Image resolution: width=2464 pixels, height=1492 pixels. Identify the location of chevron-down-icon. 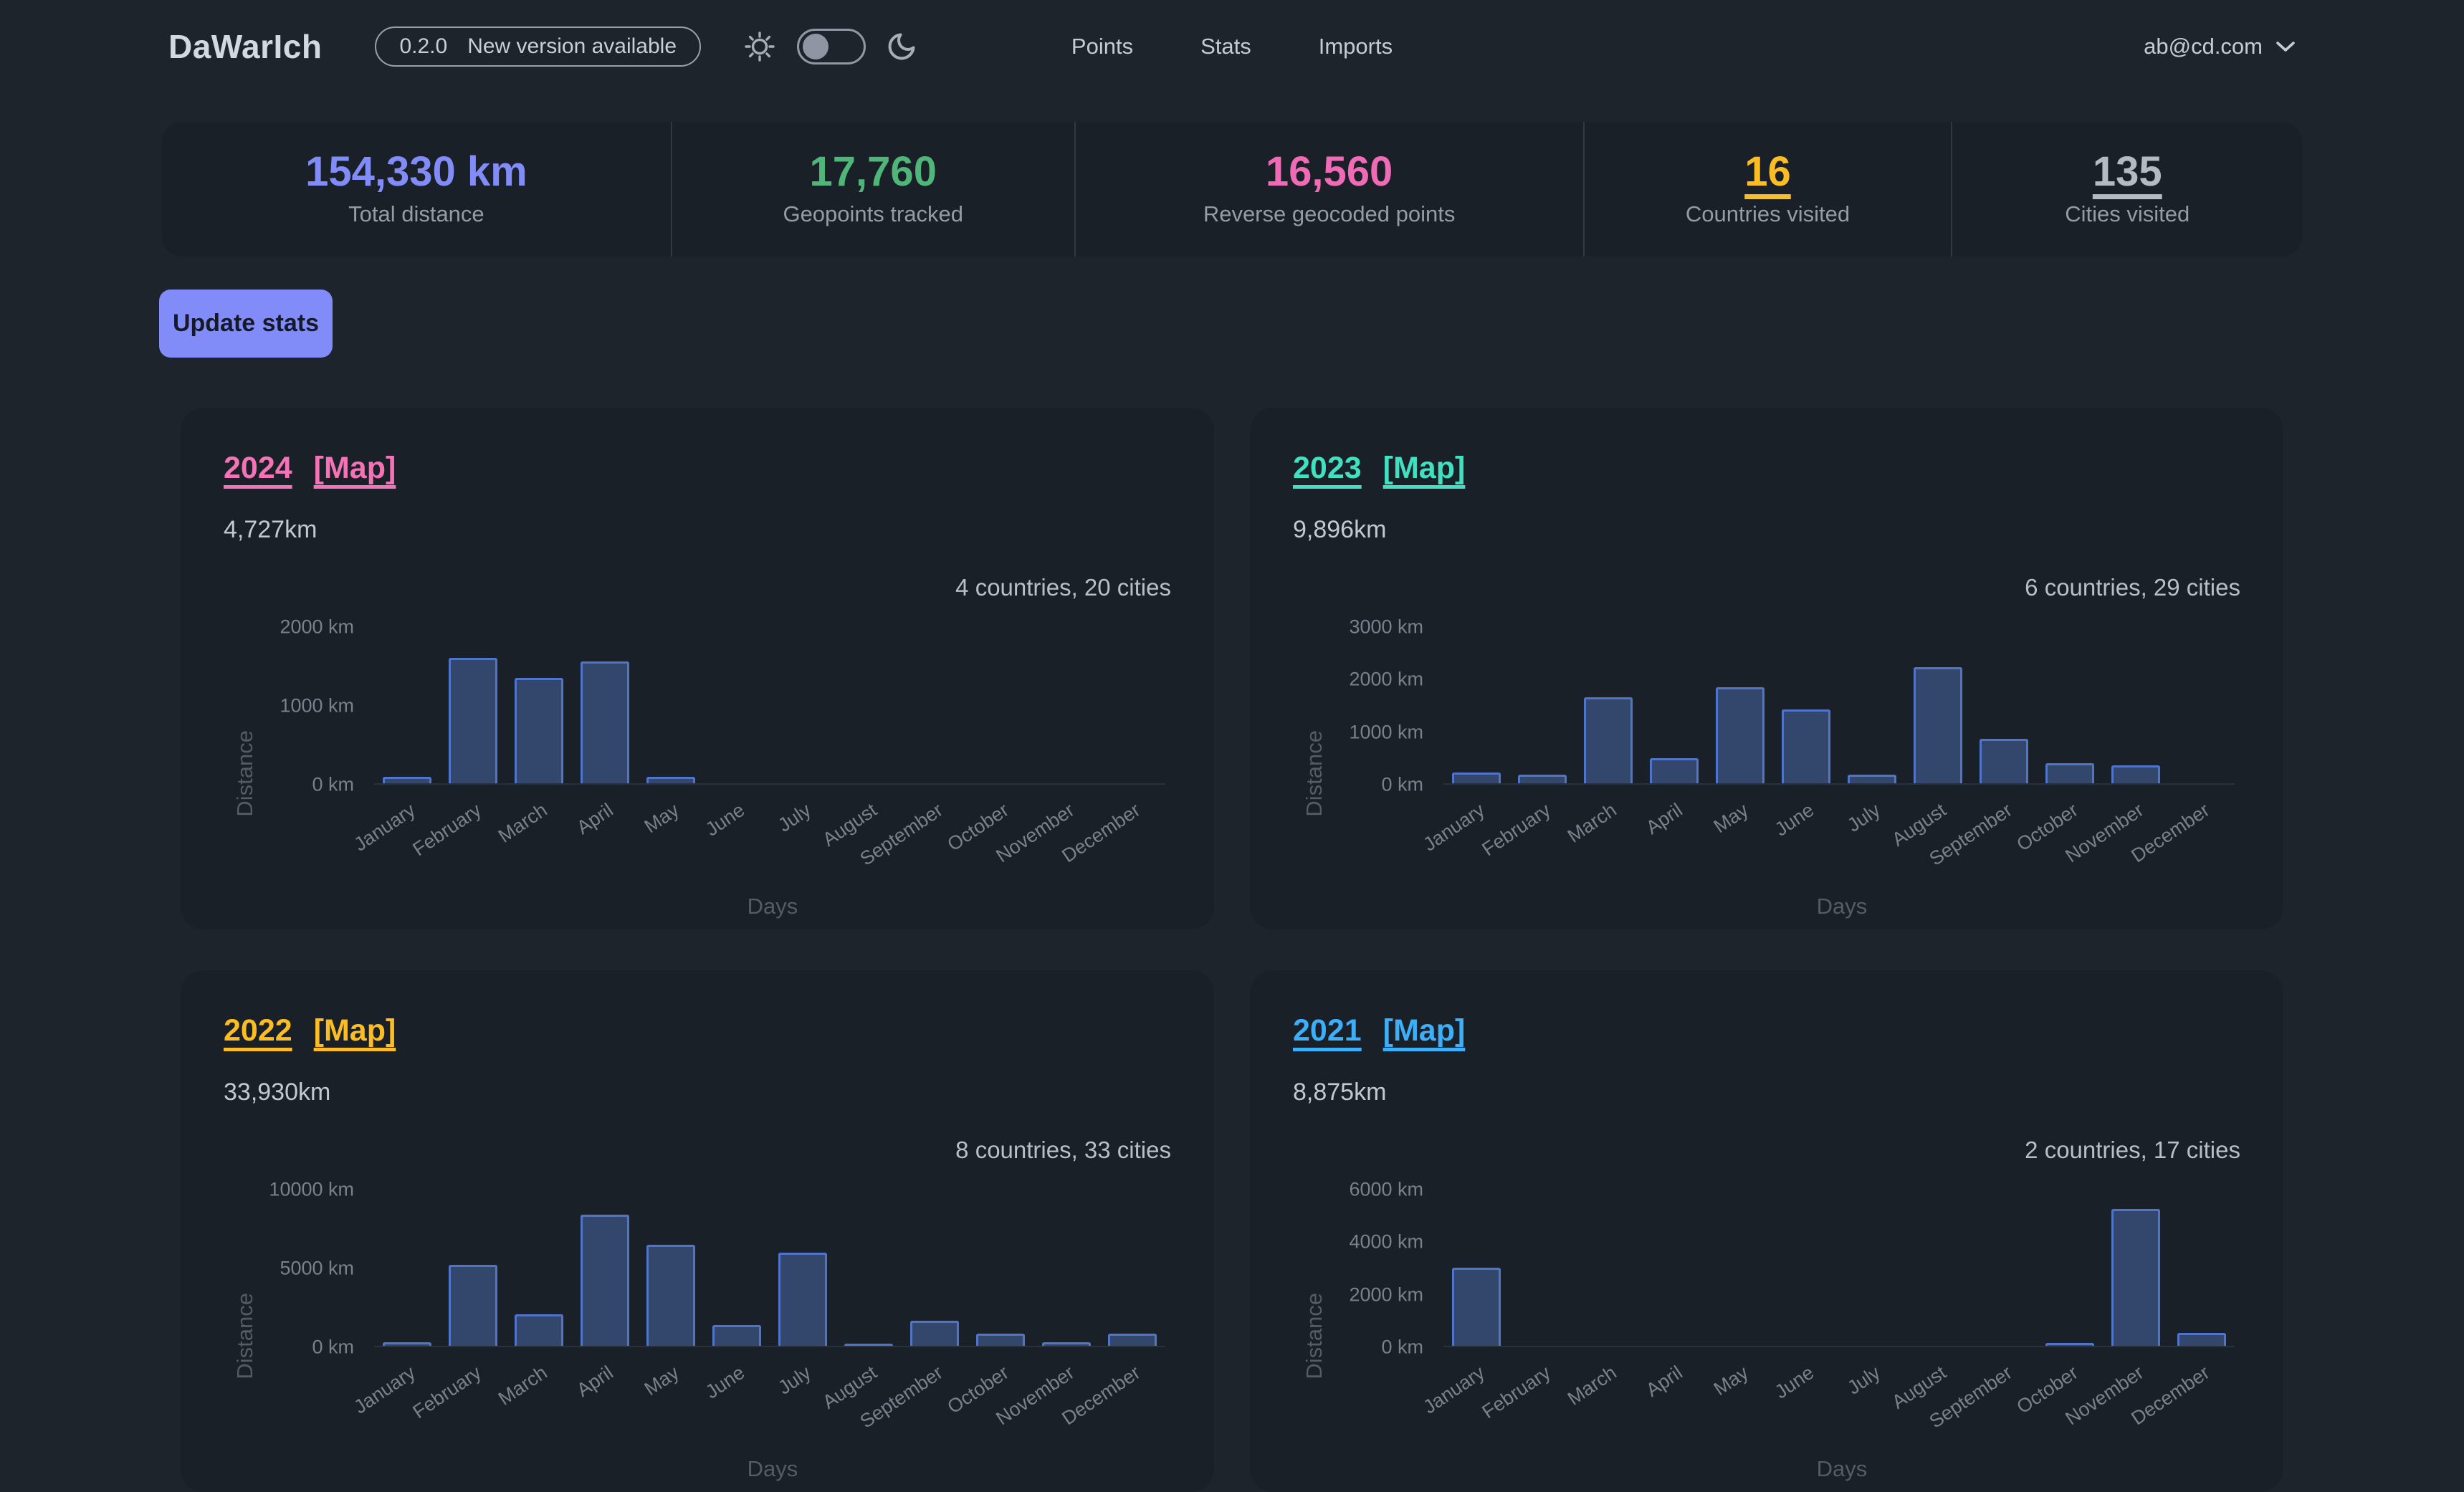
(2286, 46).